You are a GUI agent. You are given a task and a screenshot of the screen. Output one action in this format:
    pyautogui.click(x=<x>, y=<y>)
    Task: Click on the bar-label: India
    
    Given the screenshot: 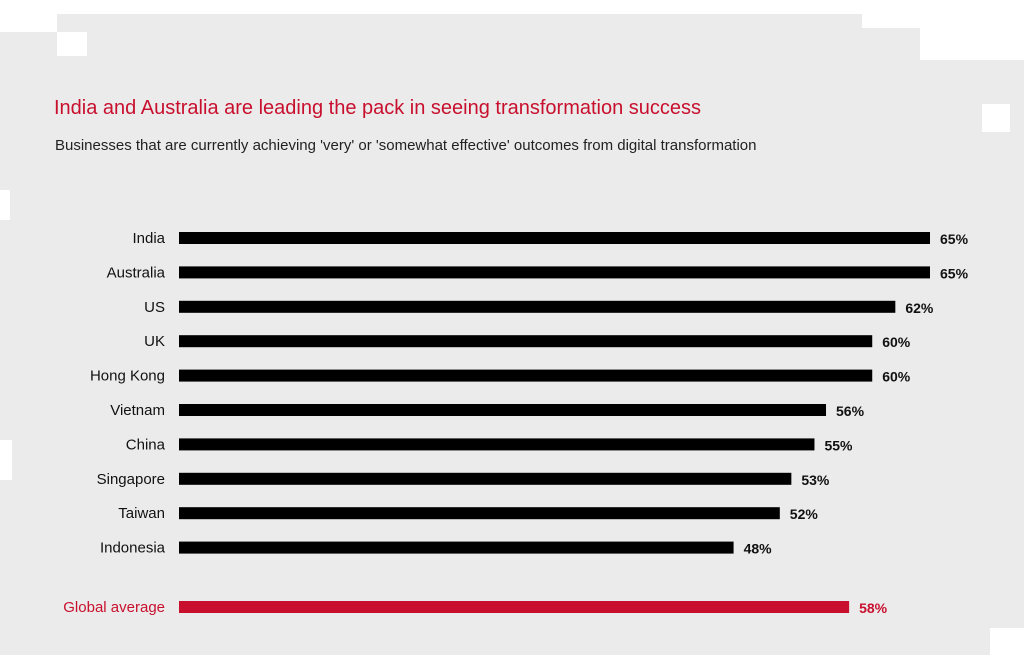 What is the action you would take?
    pyautogui.click(x=148, y=238)
    